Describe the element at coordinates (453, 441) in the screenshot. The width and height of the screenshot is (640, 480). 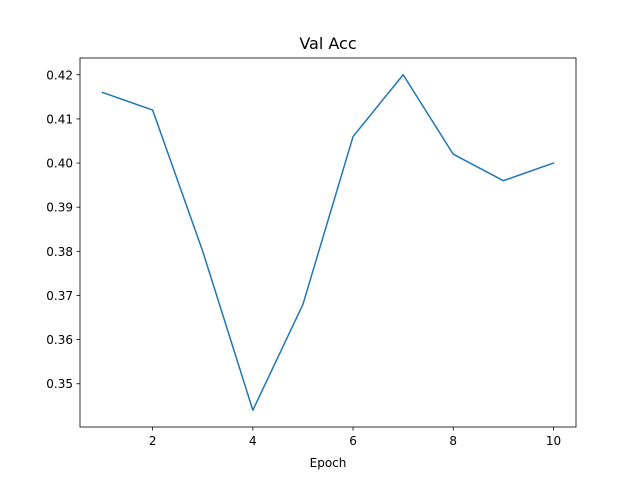
I see `x-tick-label: 8` at that location.